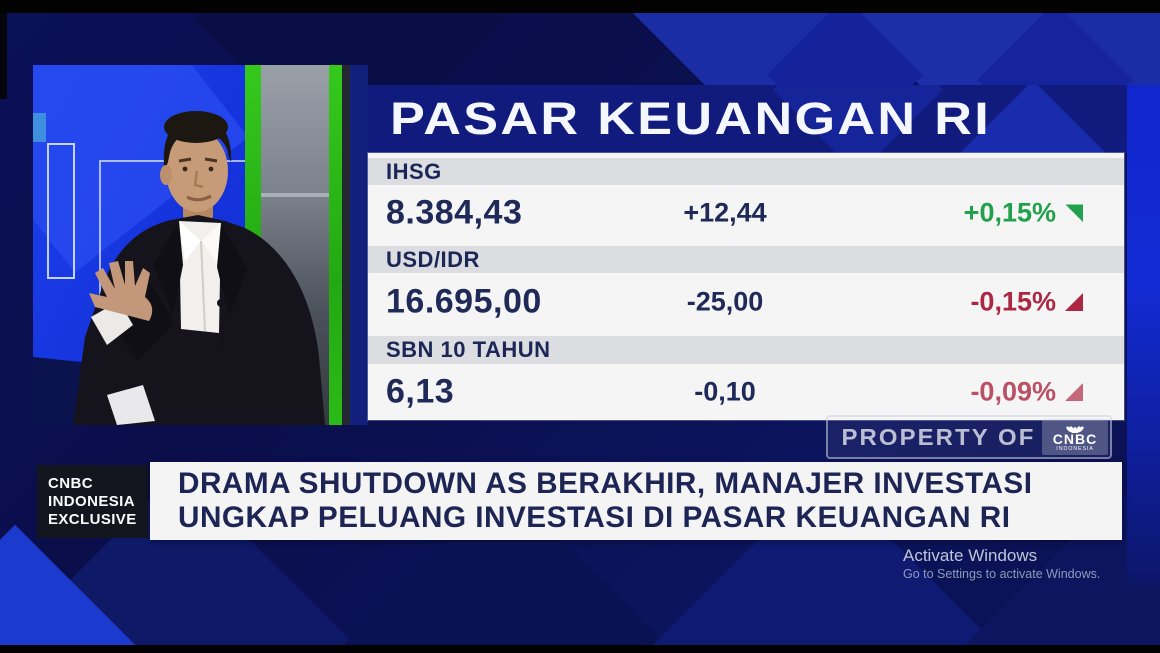  I want to click on property-text: PROPERTY OF, so click(938, 436).